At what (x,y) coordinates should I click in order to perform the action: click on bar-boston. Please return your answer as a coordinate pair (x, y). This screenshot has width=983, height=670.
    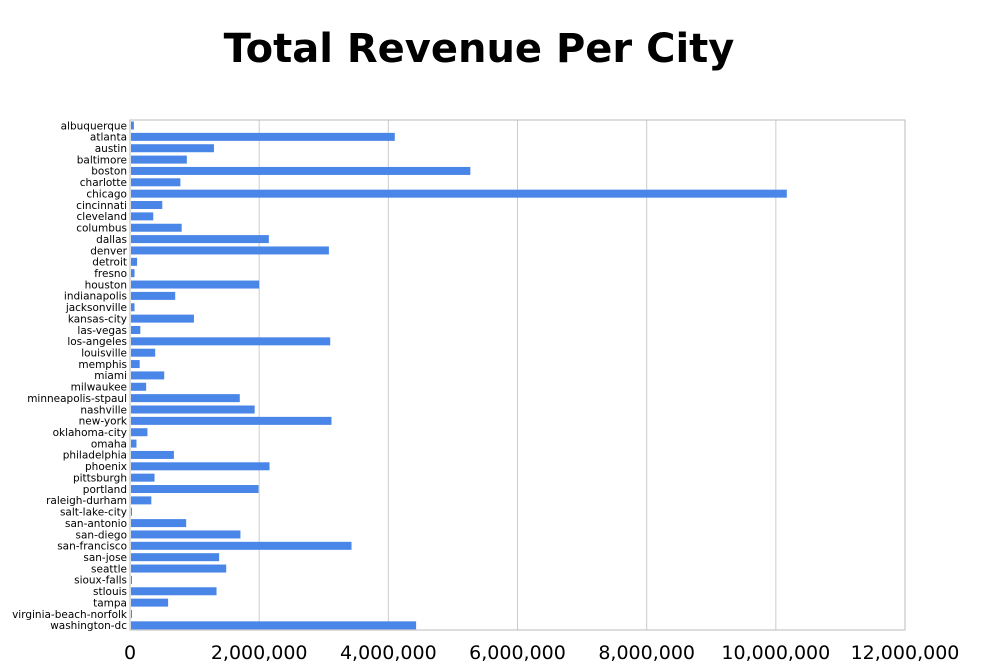
    Looking at the image, I should click on (301, 170).